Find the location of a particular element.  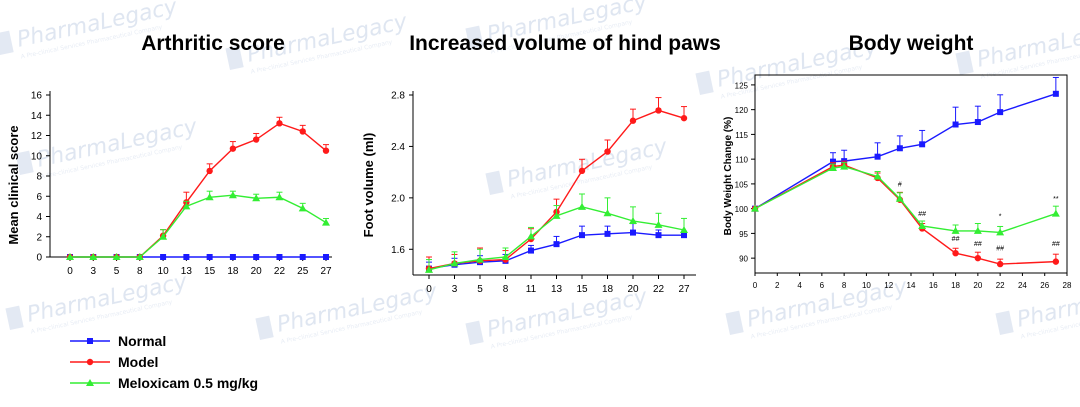

legend-item: Normal is located at coordinates (118, 341).